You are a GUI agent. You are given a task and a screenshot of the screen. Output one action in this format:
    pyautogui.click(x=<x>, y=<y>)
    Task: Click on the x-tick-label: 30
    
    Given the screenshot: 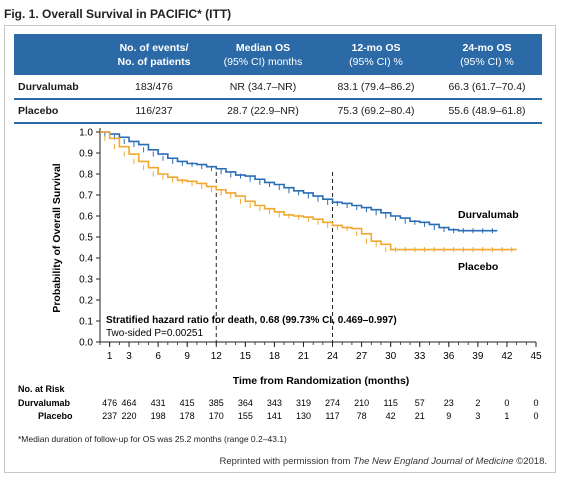 What is the action you would take?
    pyautogui.click(x=391, y=356)
    